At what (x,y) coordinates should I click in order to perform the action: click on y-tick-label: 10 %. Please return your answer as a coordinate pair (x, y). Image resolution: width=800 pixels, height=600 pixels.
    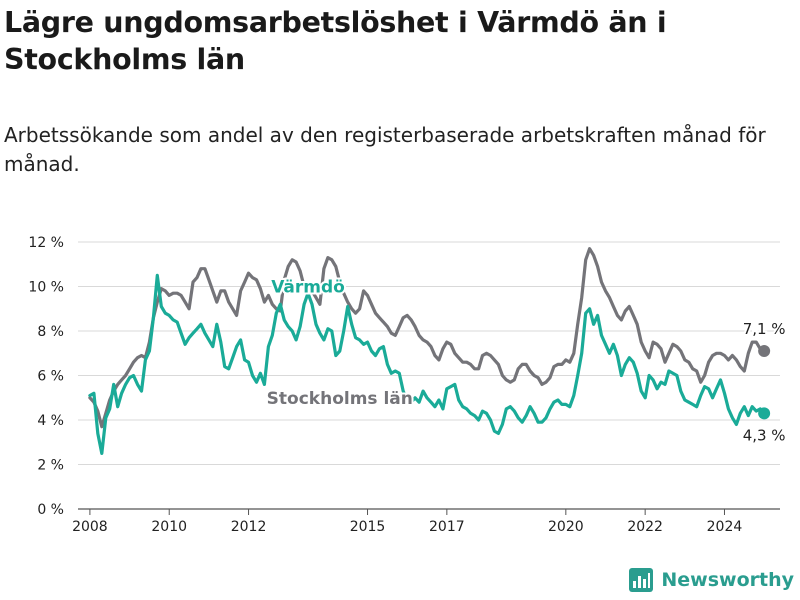
    Looking at the image, I should click on (46, 288).